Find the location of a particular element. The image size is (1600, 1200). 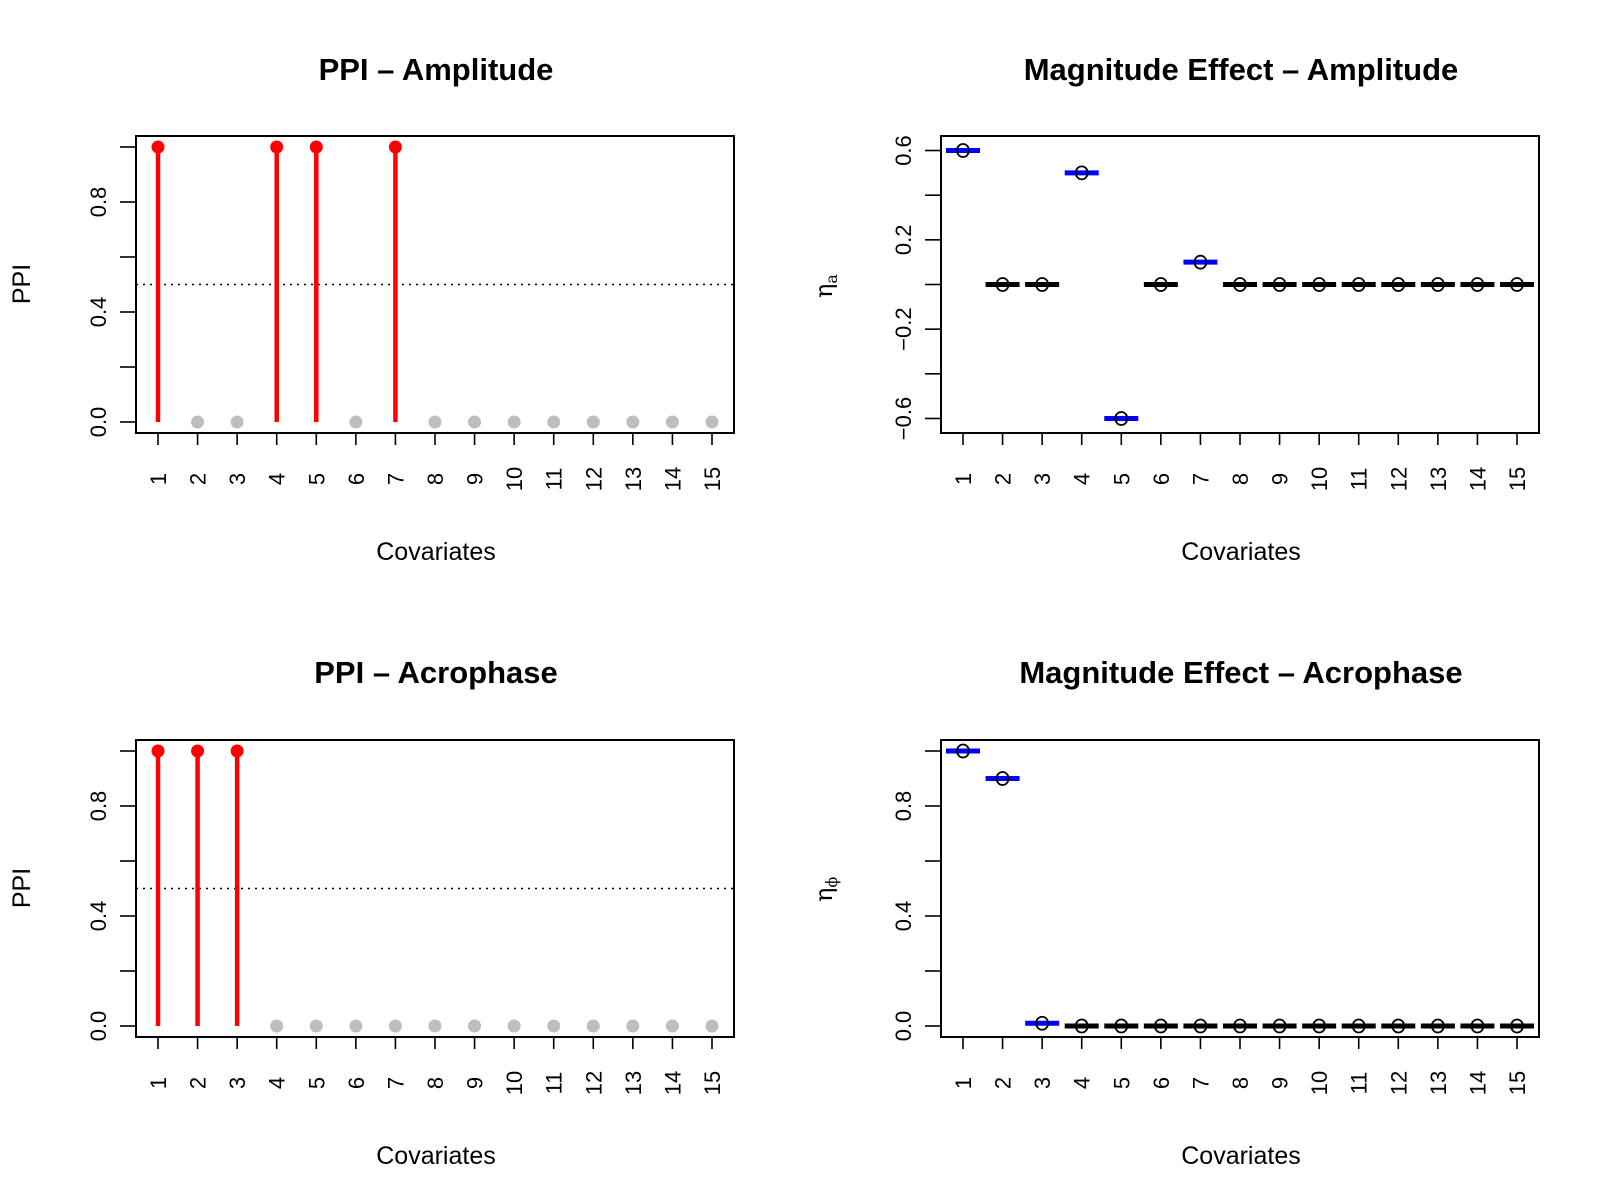

x-tick-label: 1 is located at coordinates (158, 1083).